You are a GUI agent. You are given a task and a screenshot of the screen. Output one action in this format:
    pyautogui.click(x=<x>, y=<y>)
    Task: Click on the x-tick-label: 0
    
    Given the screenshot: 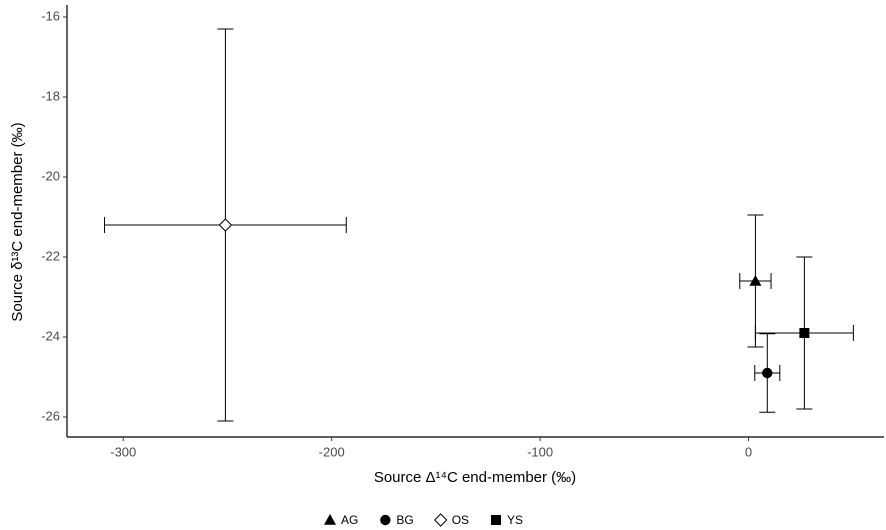 What is the action you would take?
    pyautogui.click(x=748, y=451)
    